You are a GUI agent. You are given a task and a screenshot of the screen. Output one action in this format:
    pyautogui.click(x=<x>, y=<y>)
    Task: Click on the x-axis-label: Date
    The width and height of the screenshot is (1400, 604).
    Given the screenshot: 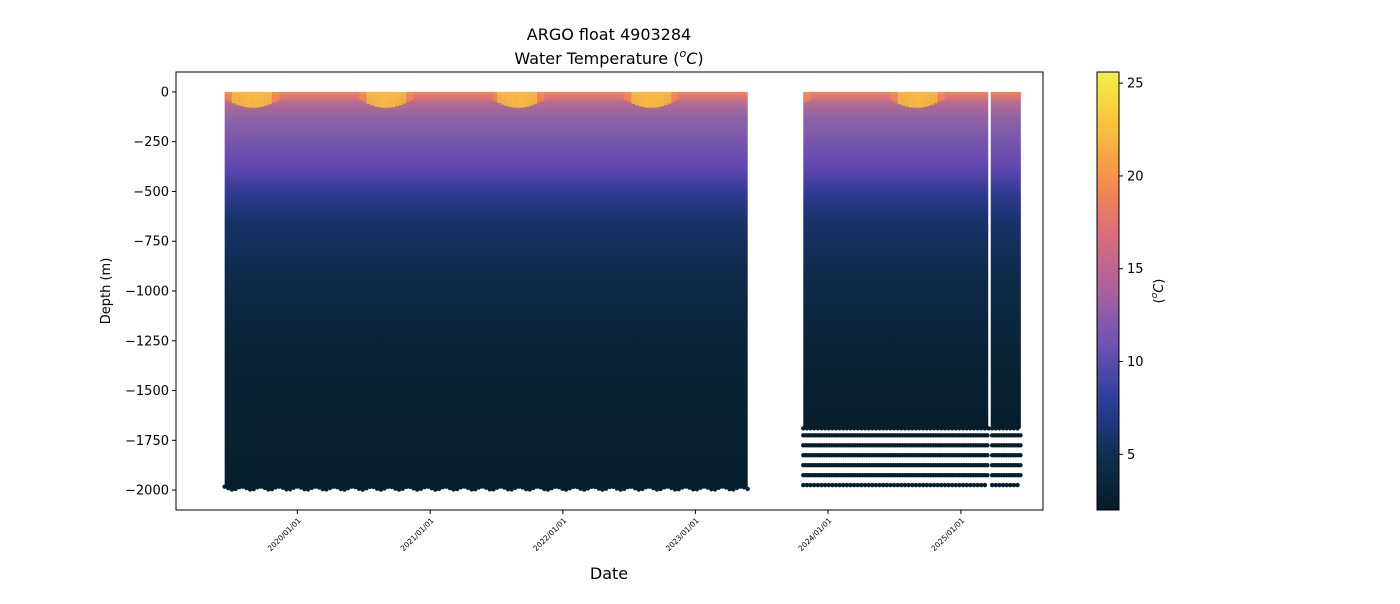 What is the action you would take?
    pyautogui.click(x=609, y=573)
    